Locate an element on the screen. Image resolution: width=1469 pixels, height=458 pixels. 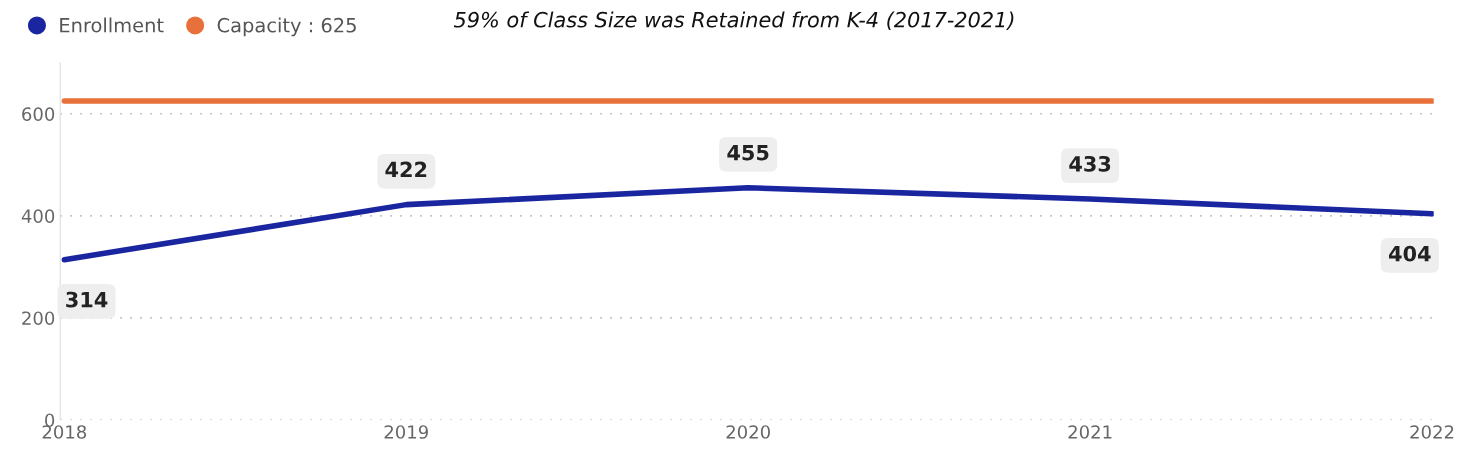
y-tick-label: 600 is located at coordinates (38, 114).